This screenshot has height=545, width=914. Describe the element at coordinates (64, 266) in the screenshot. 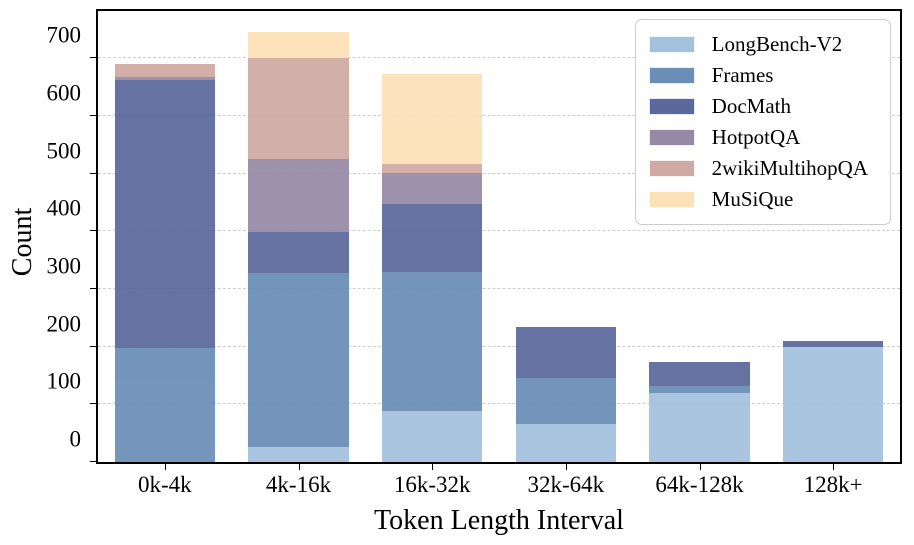

I see `y-tick-label-300: 300` at that location.